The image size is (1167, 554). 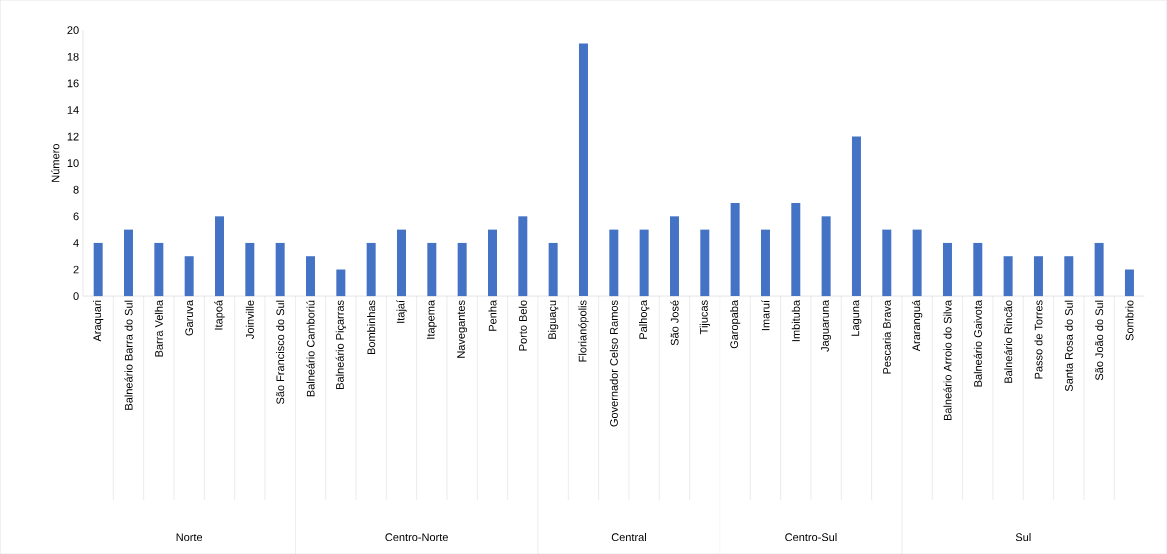 What do you see at coordinates (1008, 341) in the screenshot?
I see `x-tick-label: Balneário Rincão` at bounding box center [1008, 341].